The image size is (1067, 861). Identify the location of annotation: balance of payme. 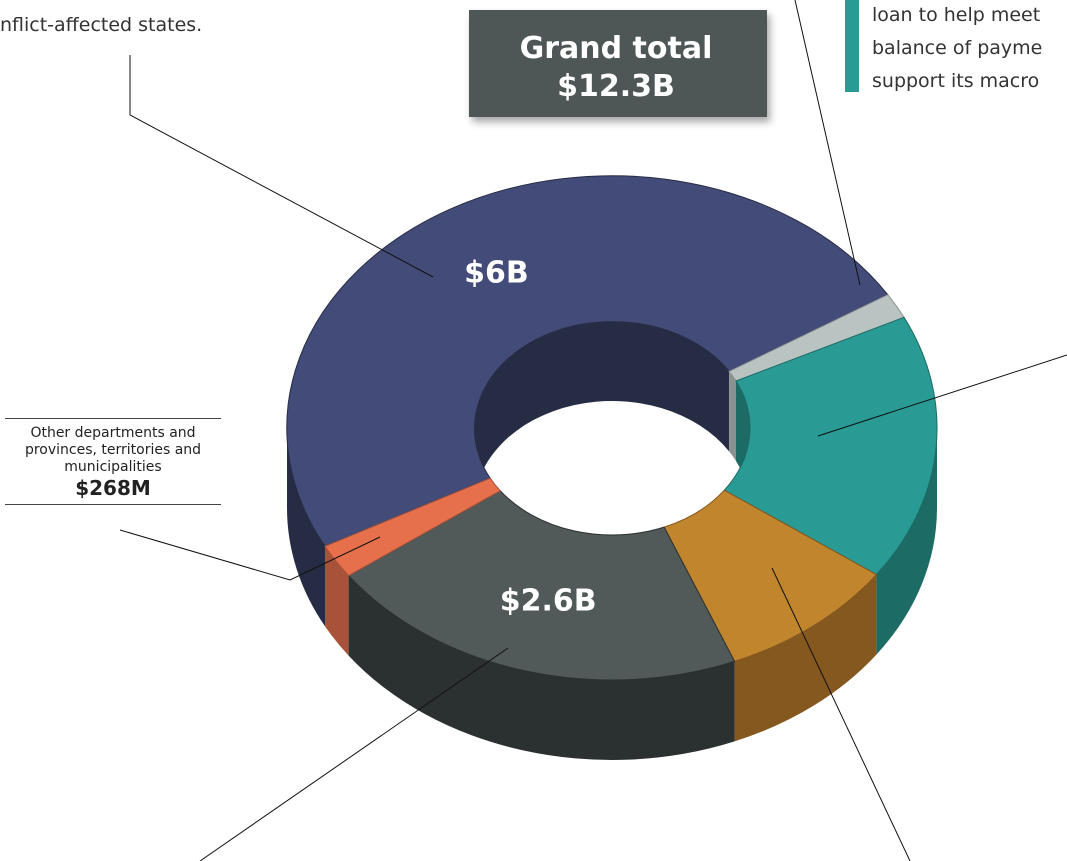
(957, 48).